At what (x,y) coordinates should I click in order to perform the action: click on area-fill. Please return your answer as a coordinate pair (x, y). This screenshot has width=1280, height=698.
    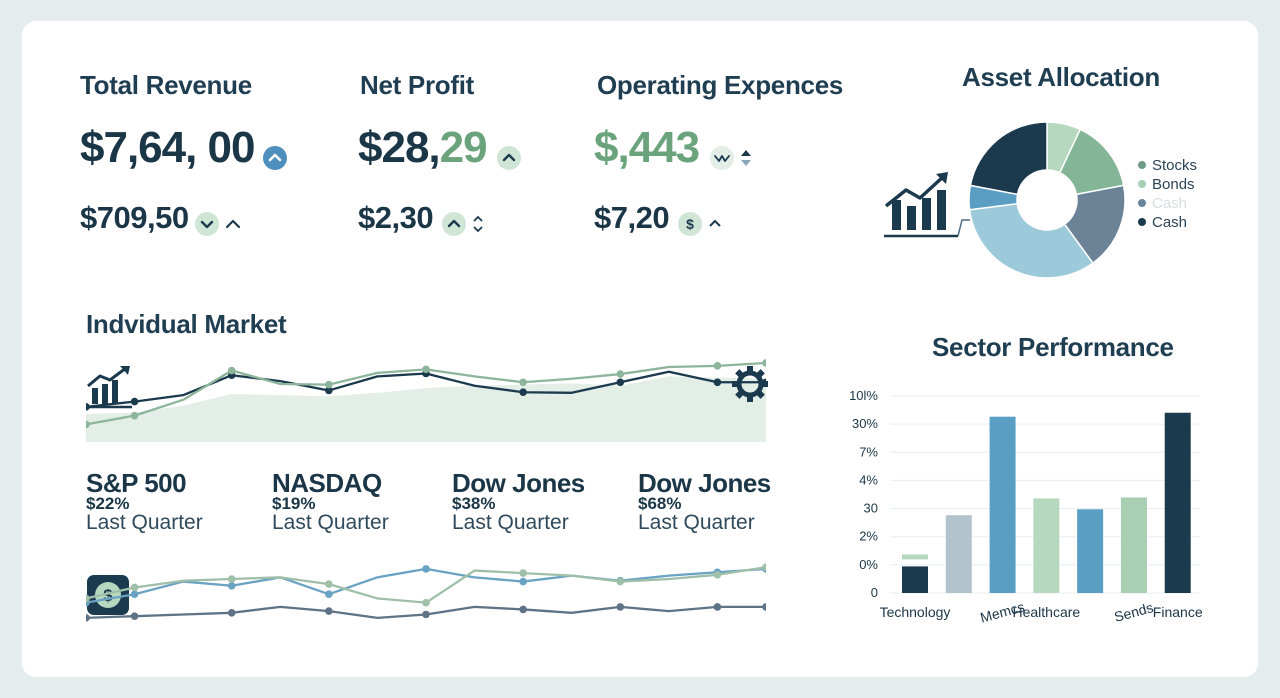
    Looking at the image, I should click on (426, 409).